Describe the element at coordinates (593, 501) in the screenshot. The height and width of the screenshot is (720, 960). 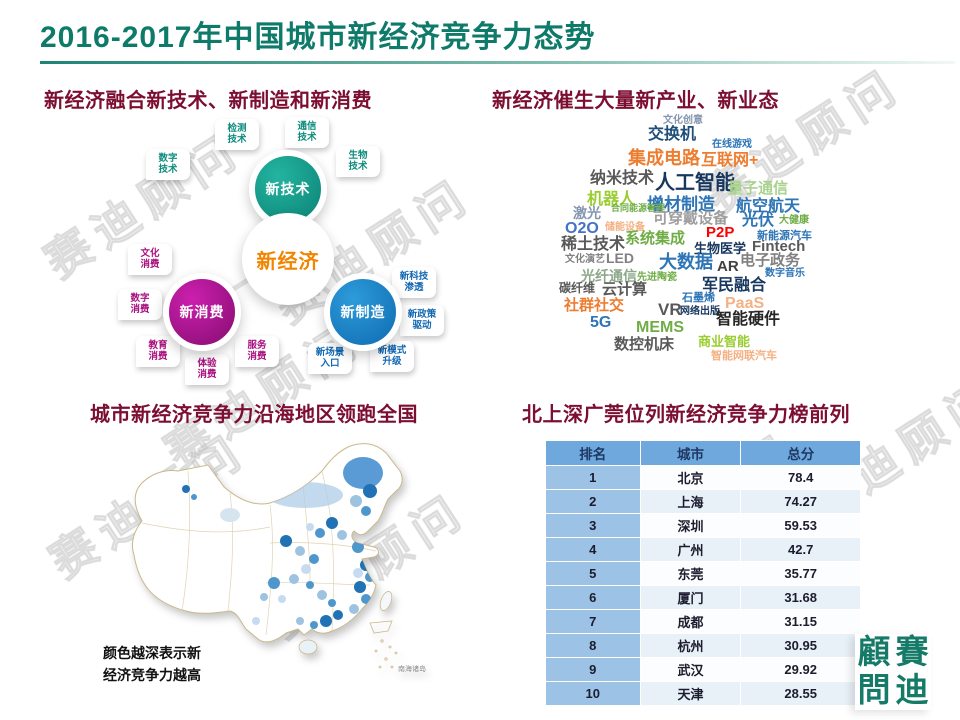
I see `rank-cell: 2` at that location.